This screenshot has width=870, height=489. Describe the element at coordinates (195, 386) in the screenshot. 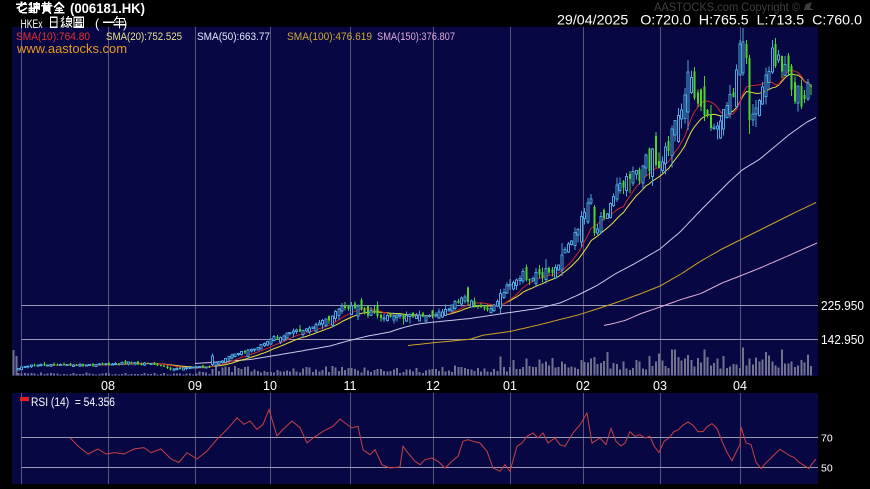

I see `svg-text: 09` at that location.